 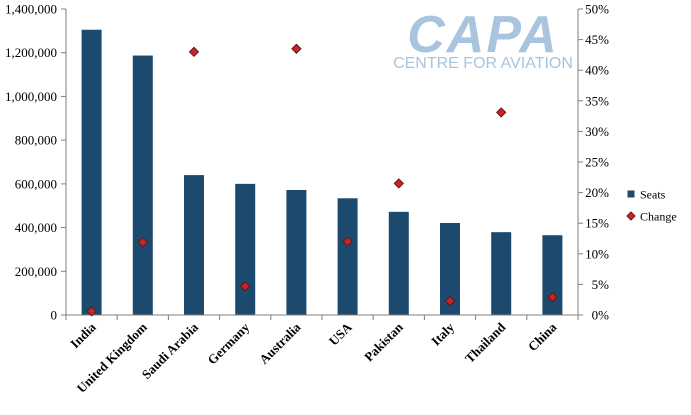 What do you see at coordinates (36, 183) in the screenshot?
I see `y-left-tick-label: 600,000` at bounding box center [36, 183].